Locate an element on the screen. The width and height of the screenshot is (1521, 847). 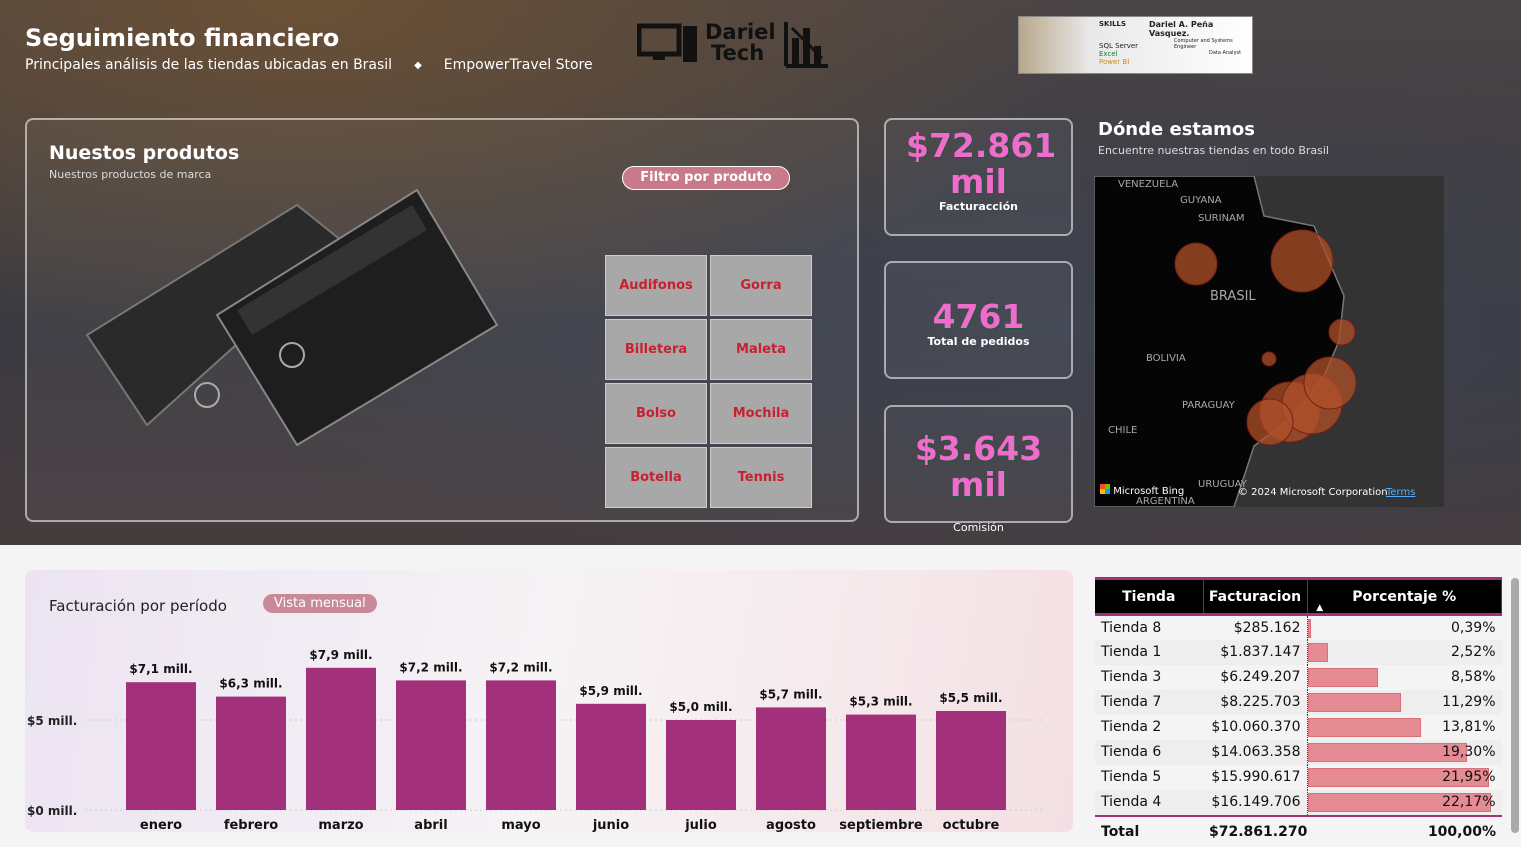
percentage-text: 21,95% is located at coordinates (1469, 777).